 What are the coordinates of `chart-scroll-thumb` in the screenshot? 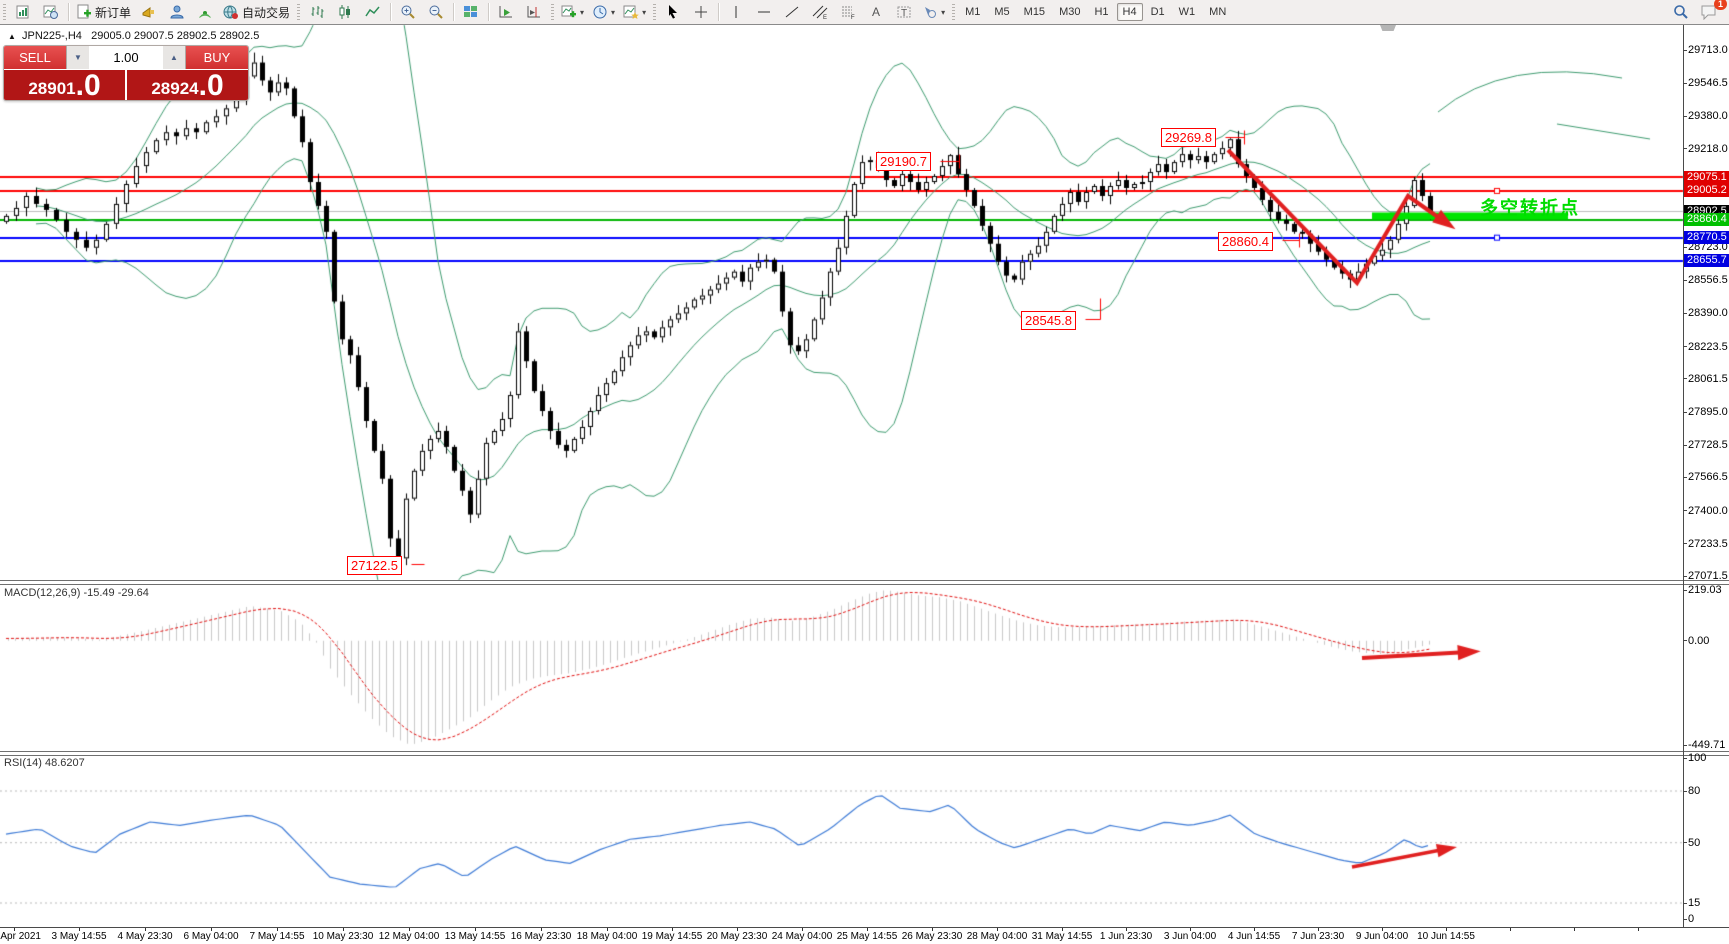 It's located at (1388, 28).